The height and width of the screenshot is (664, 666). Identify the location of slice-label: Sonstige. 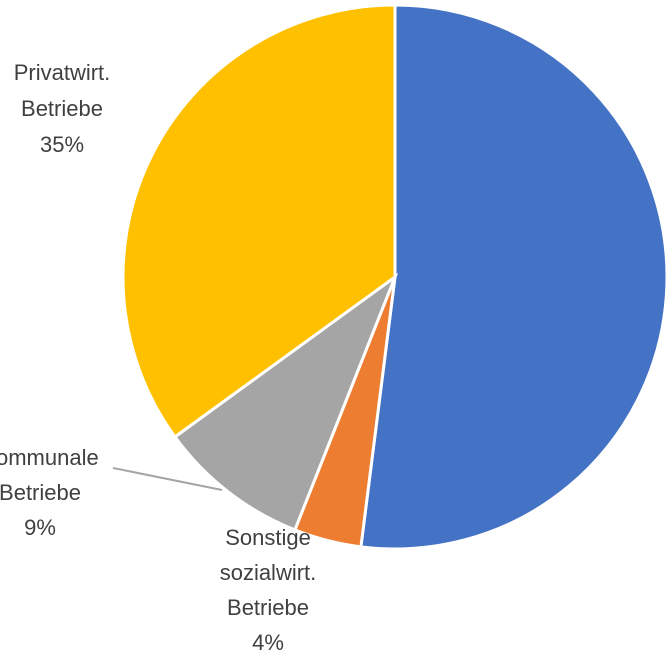
(268, 537).